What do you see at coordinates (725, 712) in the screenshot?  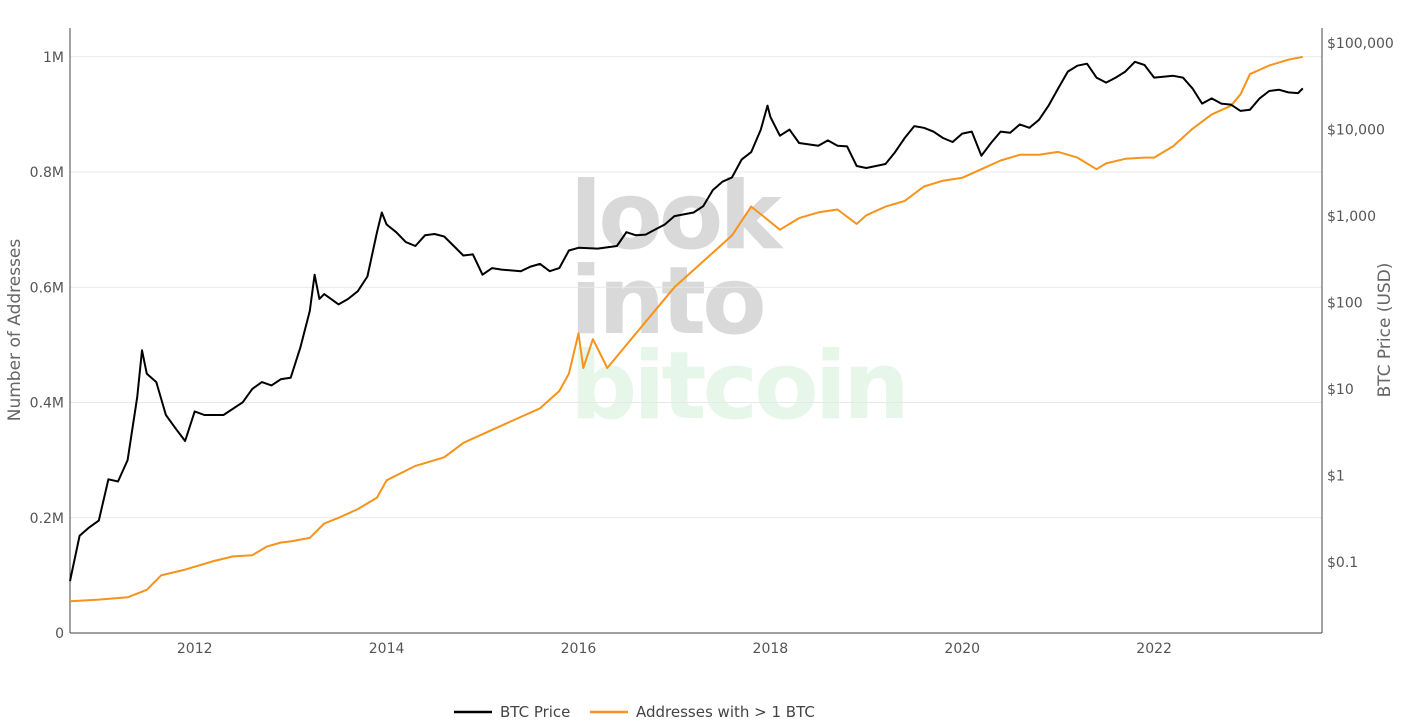 I see `legend-label-addresses: Addresses with > 1 BTC` at bounding box center [725, 712].